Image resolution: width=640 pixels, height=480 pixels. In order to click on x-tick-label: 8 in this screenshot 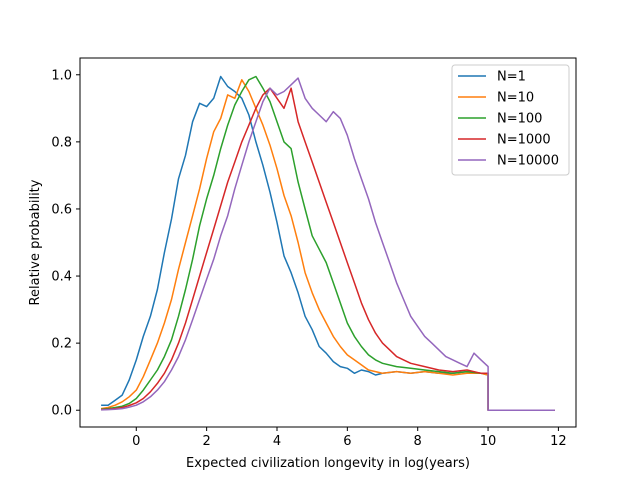, I will do `click(418, 441)`.